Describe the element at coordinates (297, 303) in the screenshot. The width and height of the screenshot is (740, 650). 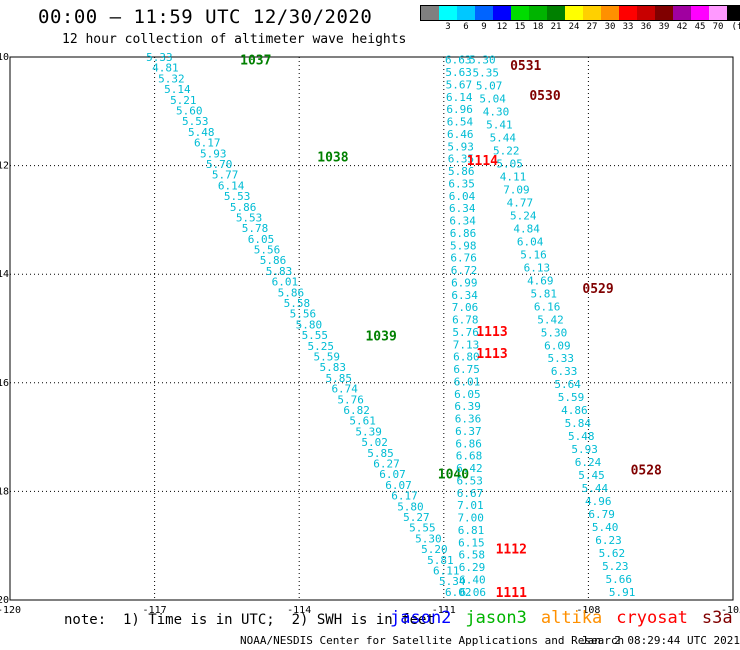
I see `wave-height-value: 5.58` at that location.